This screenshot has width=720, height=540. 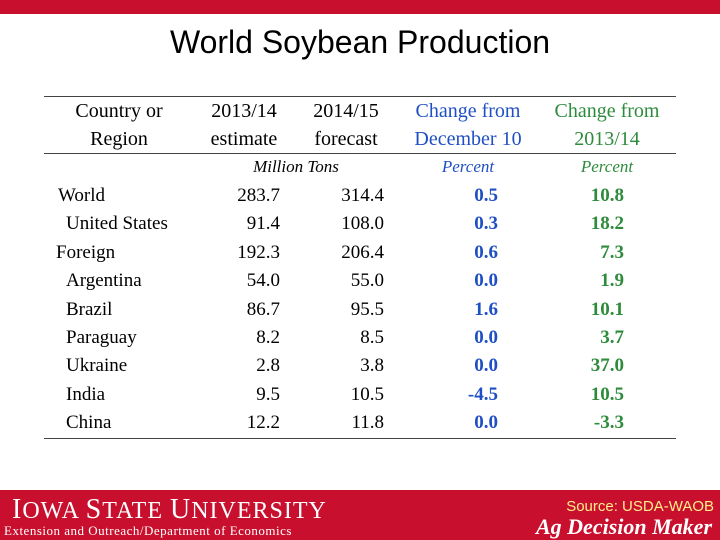 What do you see at coordinates (86, 394) in the screenshot?
I see `region-cell: India` at bounding box center [86, 394].